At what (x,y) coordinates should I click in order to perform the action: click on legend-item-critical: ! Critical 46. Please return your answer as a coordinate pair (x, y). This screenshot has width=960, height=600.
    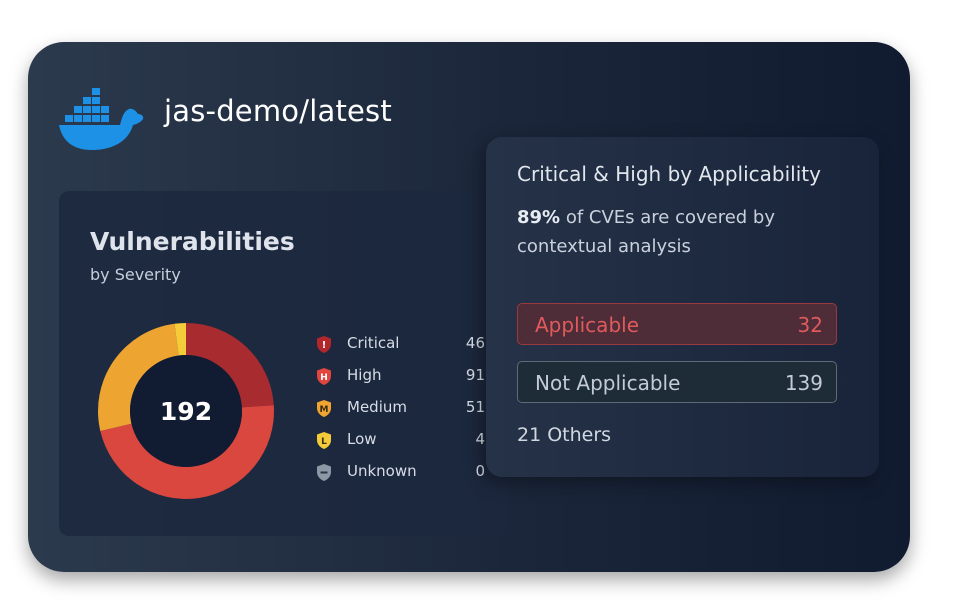
    Looking at the image, I should click on (400, 344).